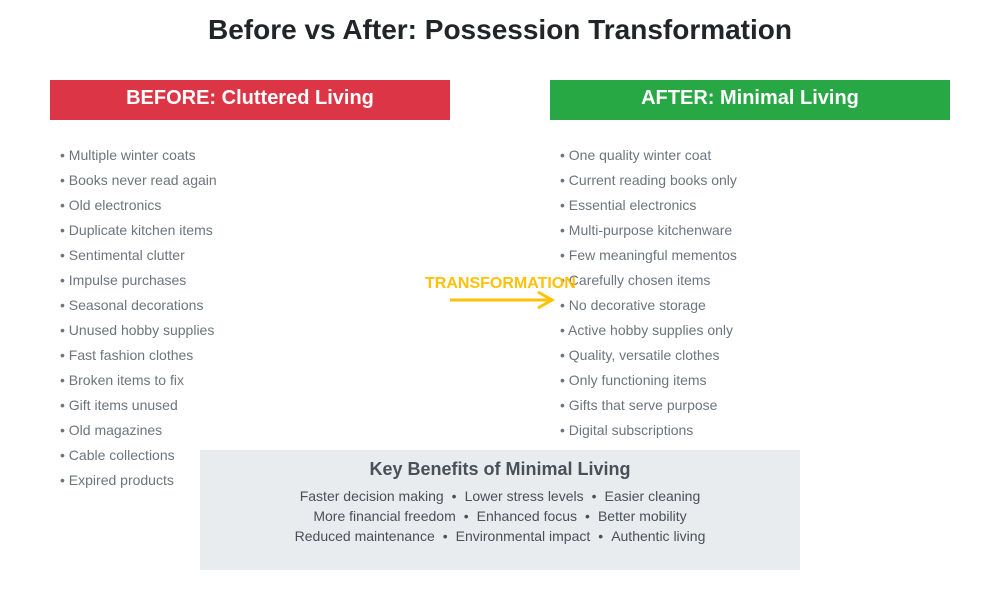 The image size is (1000, 600). I want to click on benefit-item: Reduced maintenance, so click(364, 536).